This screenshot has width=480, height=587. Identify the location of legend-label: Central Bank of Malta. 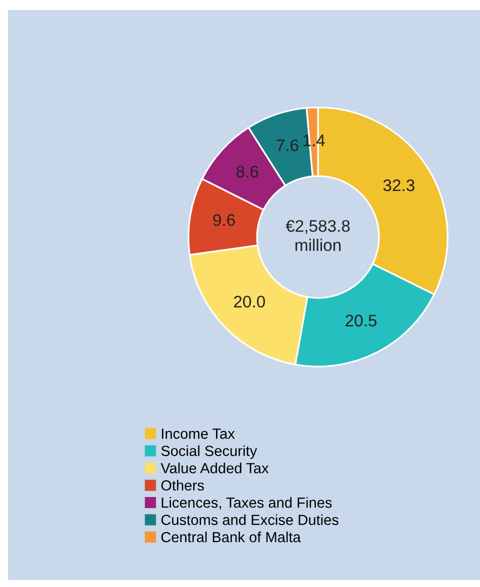
(231, 537).